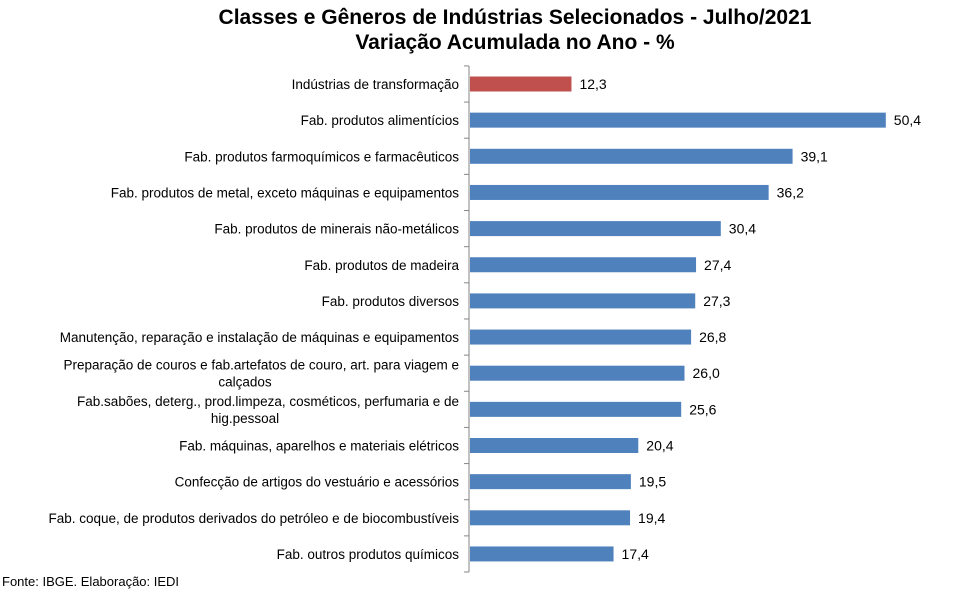  What do you see at coordinates (651, 518) in the screenshot?
I see `bar-value-label: 19,4` at bounding box center [651, 518].